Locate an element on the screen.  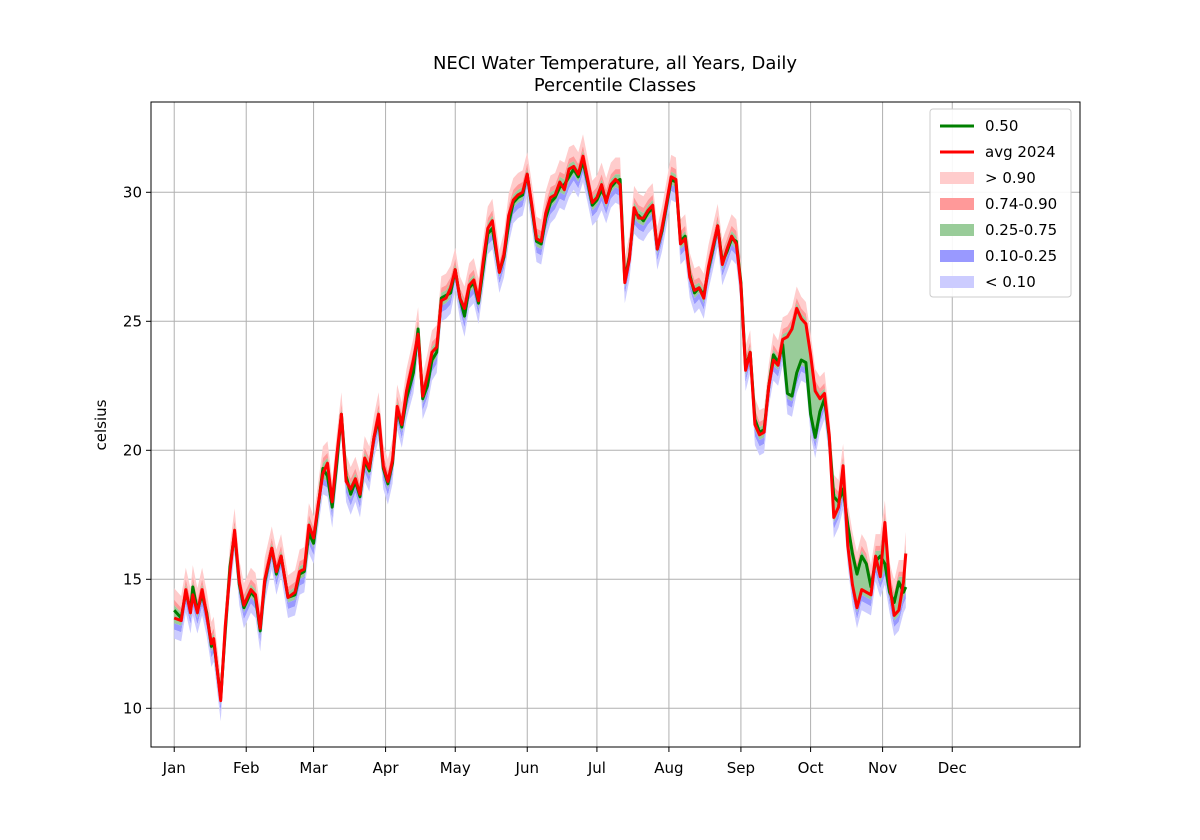
x-tick-label-8: Sep is located at coordinates (741, 768).